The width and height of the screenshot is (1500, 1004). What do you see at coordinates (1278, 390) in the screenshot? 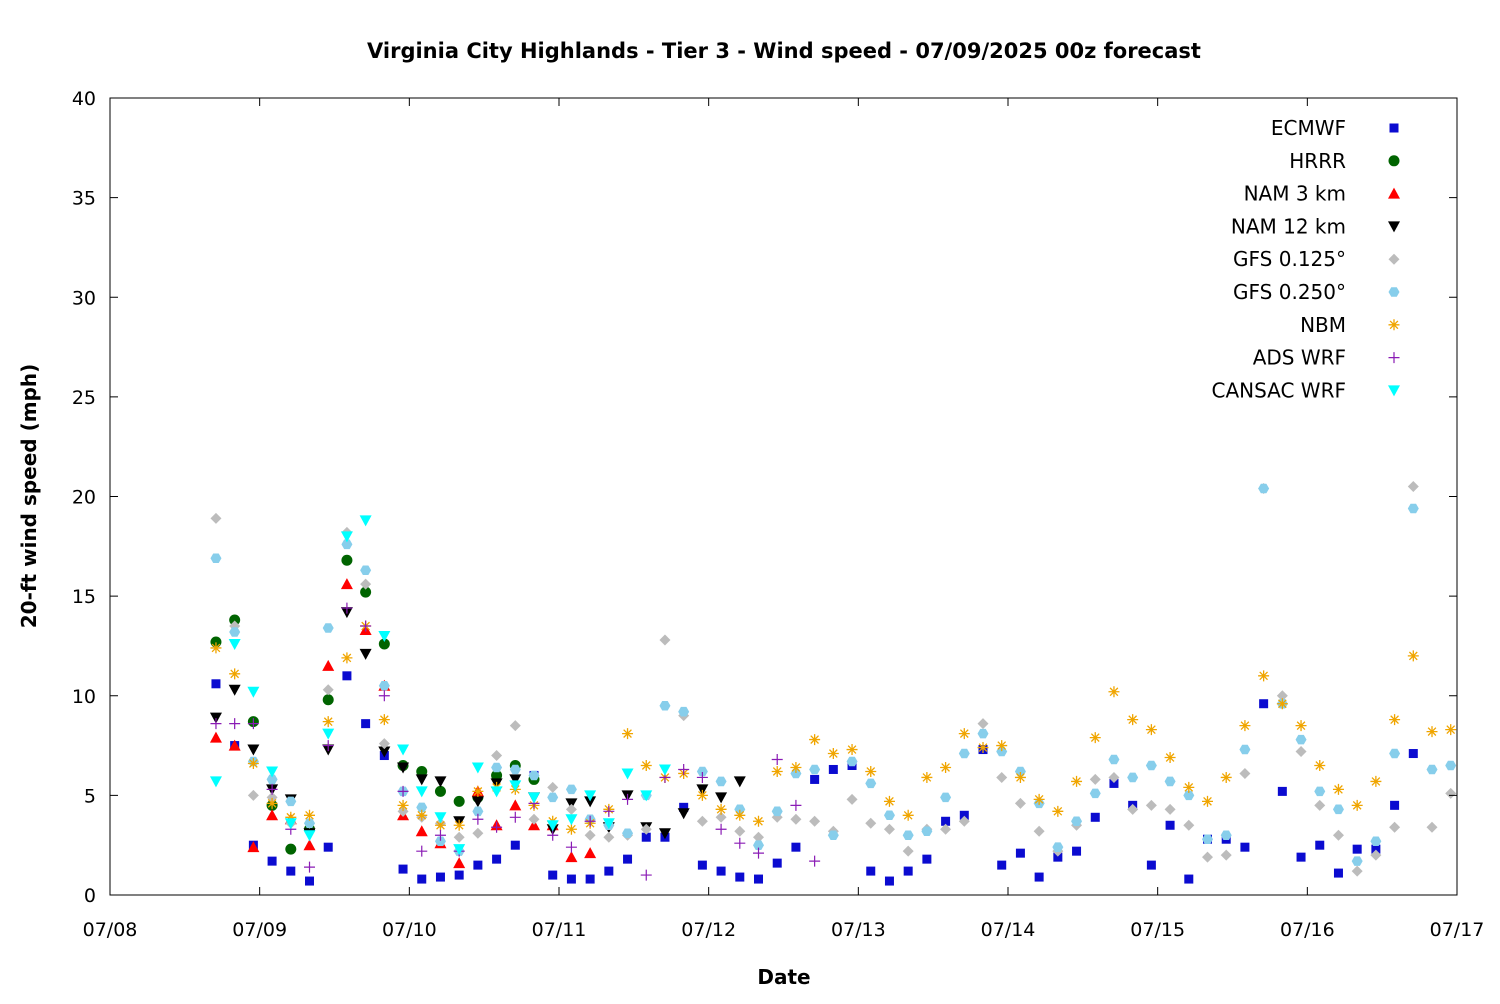
I see `legend-label: CANSAC WRF` at bounding box center [1278, 390].